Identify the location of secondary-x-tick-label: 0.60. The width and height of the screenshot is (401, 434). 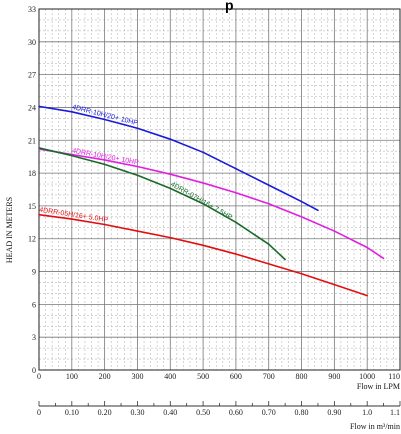
(236, 412).